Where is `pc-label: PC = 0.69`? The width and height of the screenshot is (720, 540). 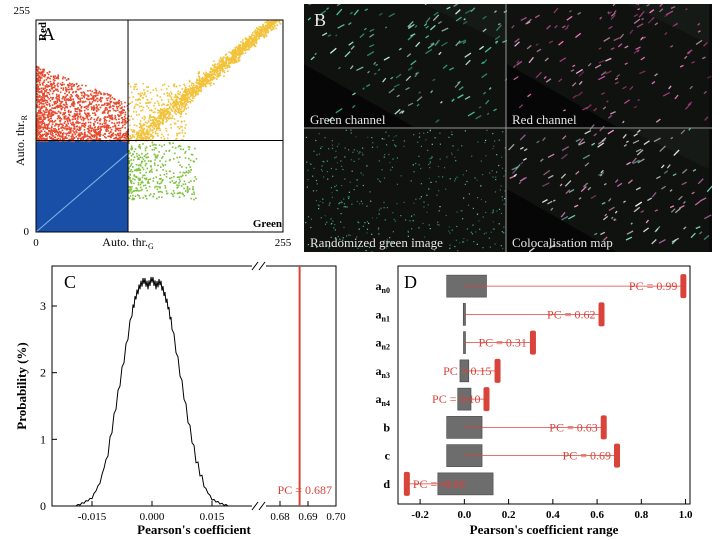
pc-label: PC = 0.69 is located at coordinates (587, 456).